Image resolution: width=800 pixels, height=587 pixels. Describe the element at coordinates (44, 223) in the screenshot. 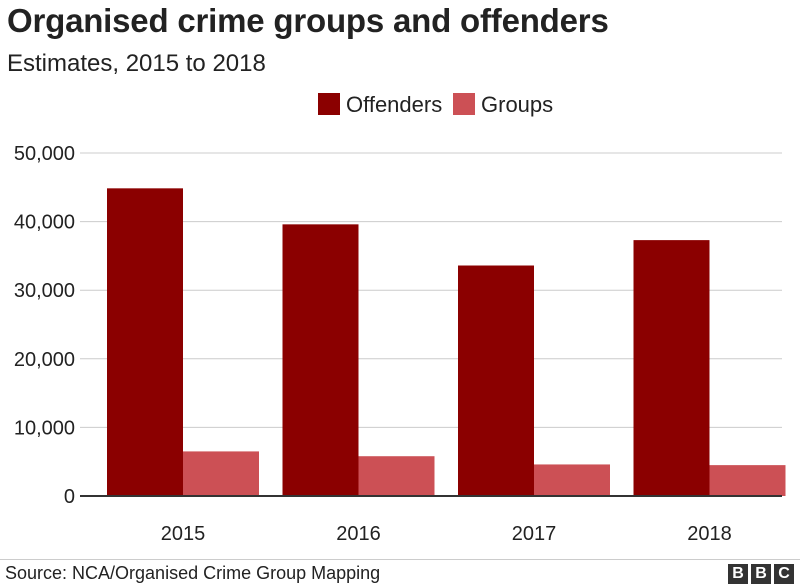

I see `y-tick-label: 40,000` at that location.